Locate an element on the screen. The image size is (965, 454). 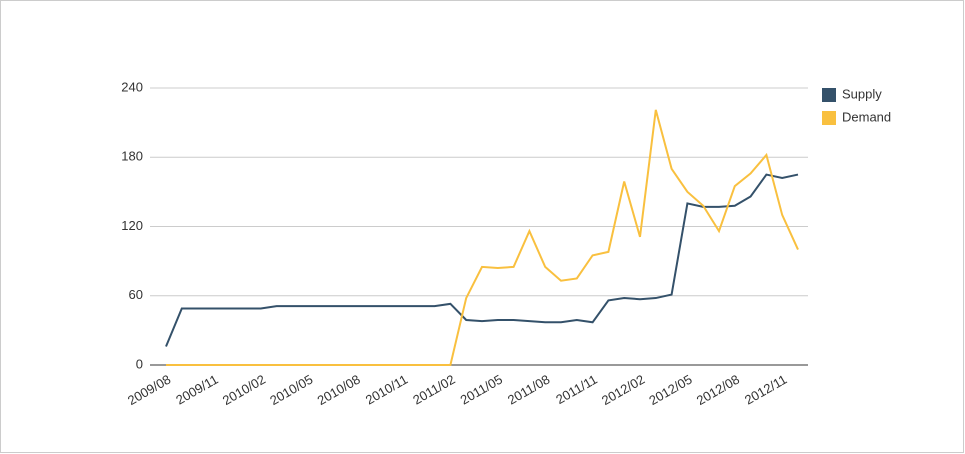
y-tick-label: 60 is located at coordinates (136, 294).